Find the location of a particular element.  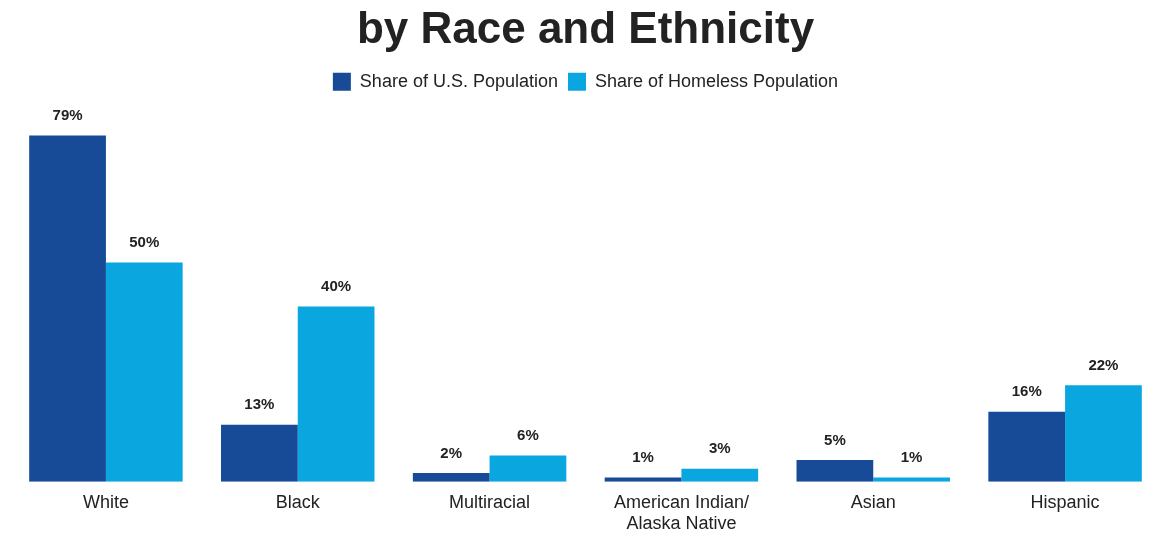

data-label: 2% is located at coordinates (451, 452).